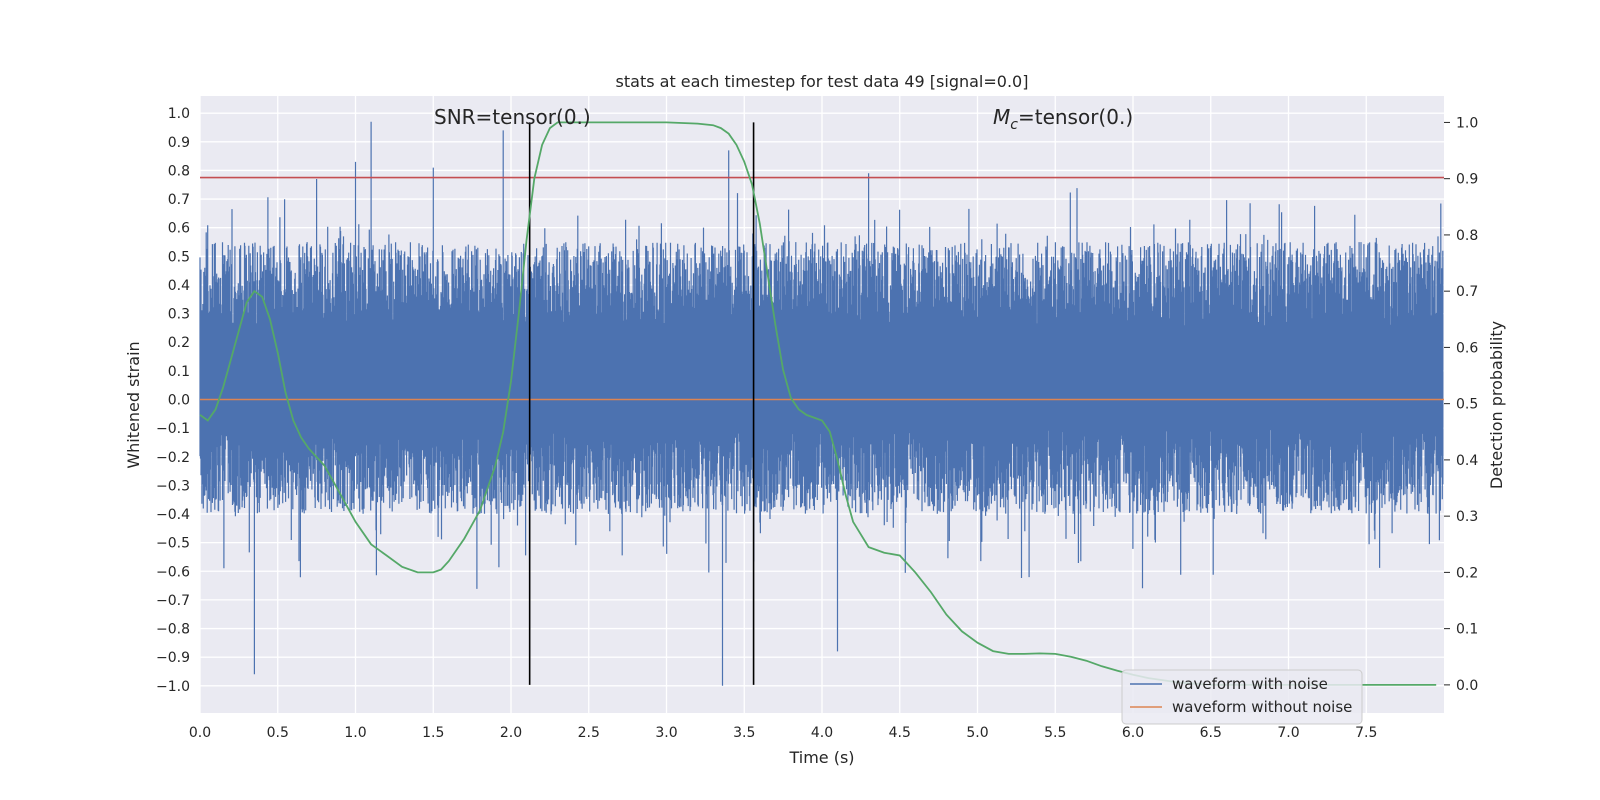  What do you see at coordinates (173, 572) in the screenshot?
I see `y-left-tick-label: −0.6` at bounding box center [173, 572].